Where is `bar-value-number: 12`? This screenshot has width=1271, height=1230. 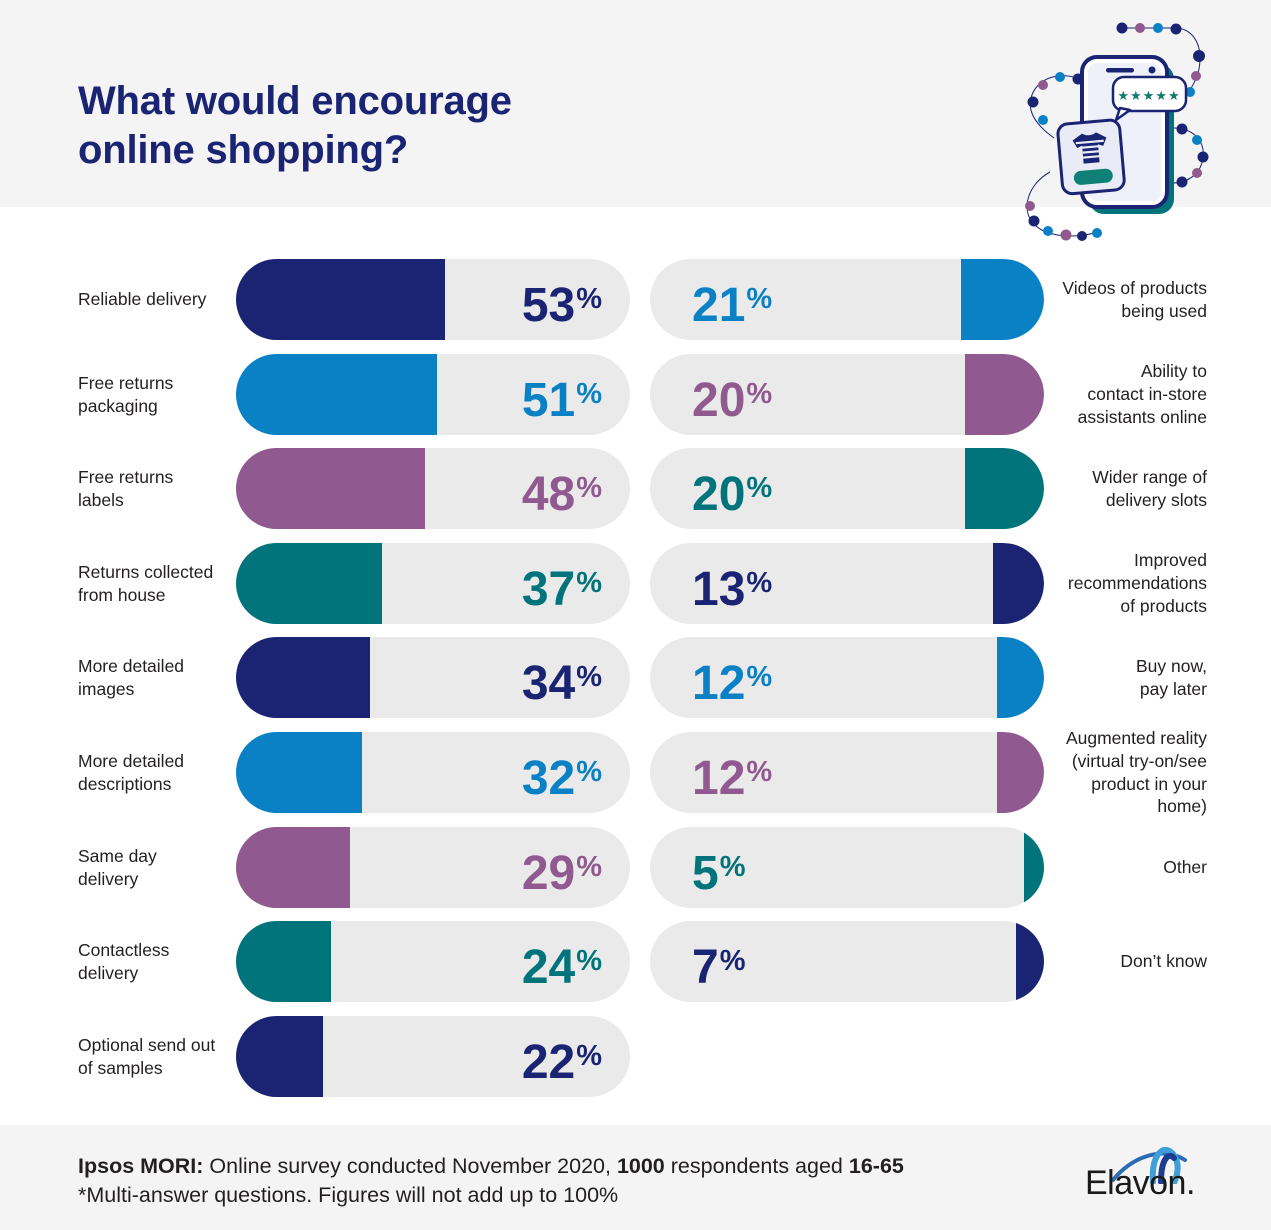 bar-value-number: 12 is located at coordinates (719, 778).